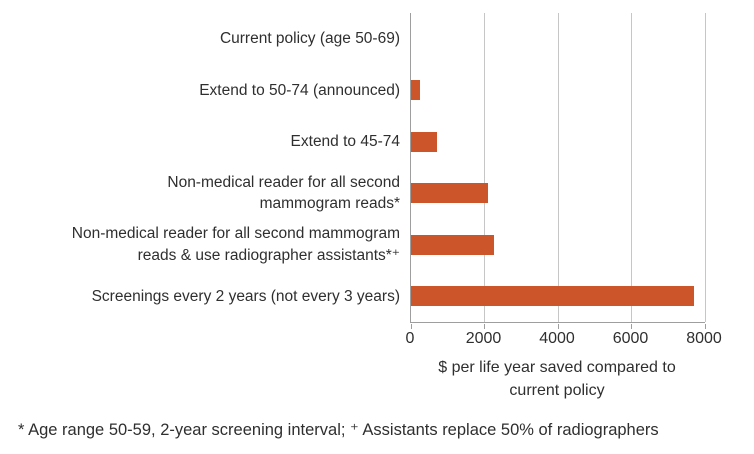 This screenshot has width=754, height=454. I want to click on x-axis-tick-labels: 0 2000 4000 6000 8000, so click(564, 340).